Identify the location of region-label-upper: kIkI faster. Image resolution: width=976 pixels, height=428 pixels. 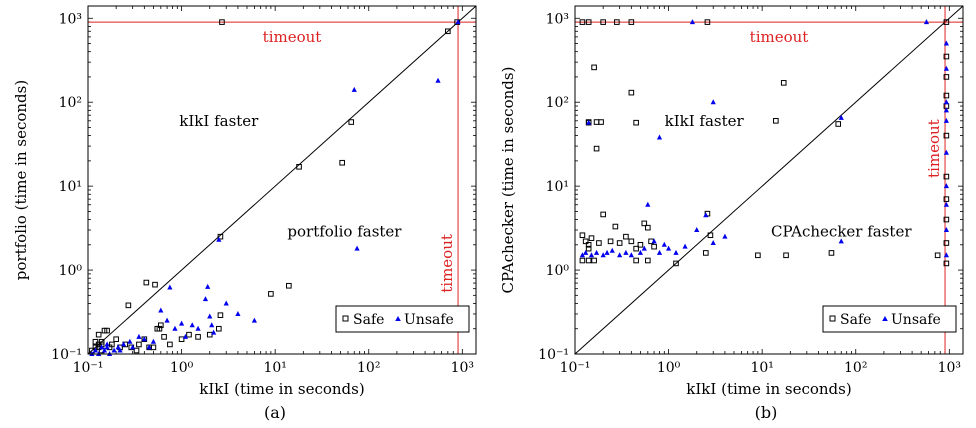
(219, 121).